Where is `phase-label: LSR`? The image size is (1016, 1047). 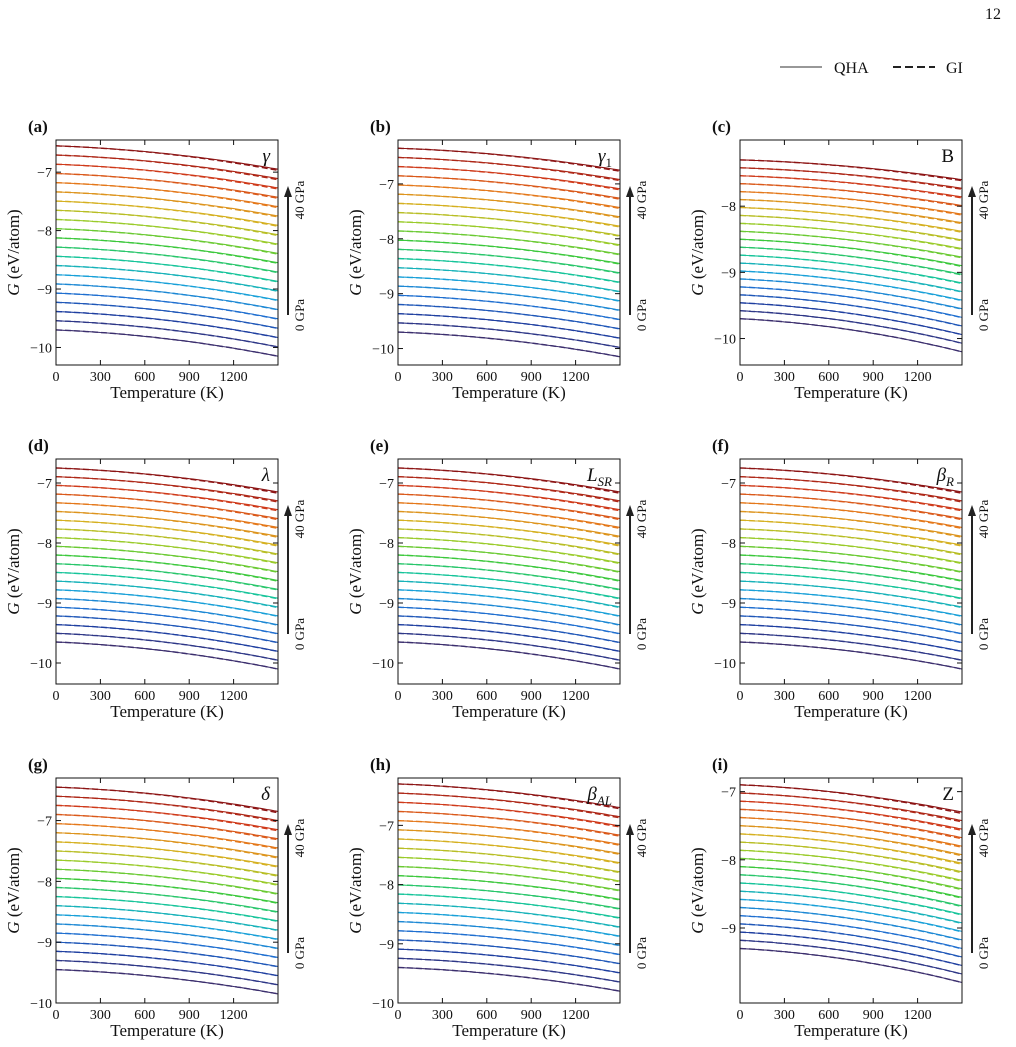
phase-label: LSR is located at coordinates (599, 477).